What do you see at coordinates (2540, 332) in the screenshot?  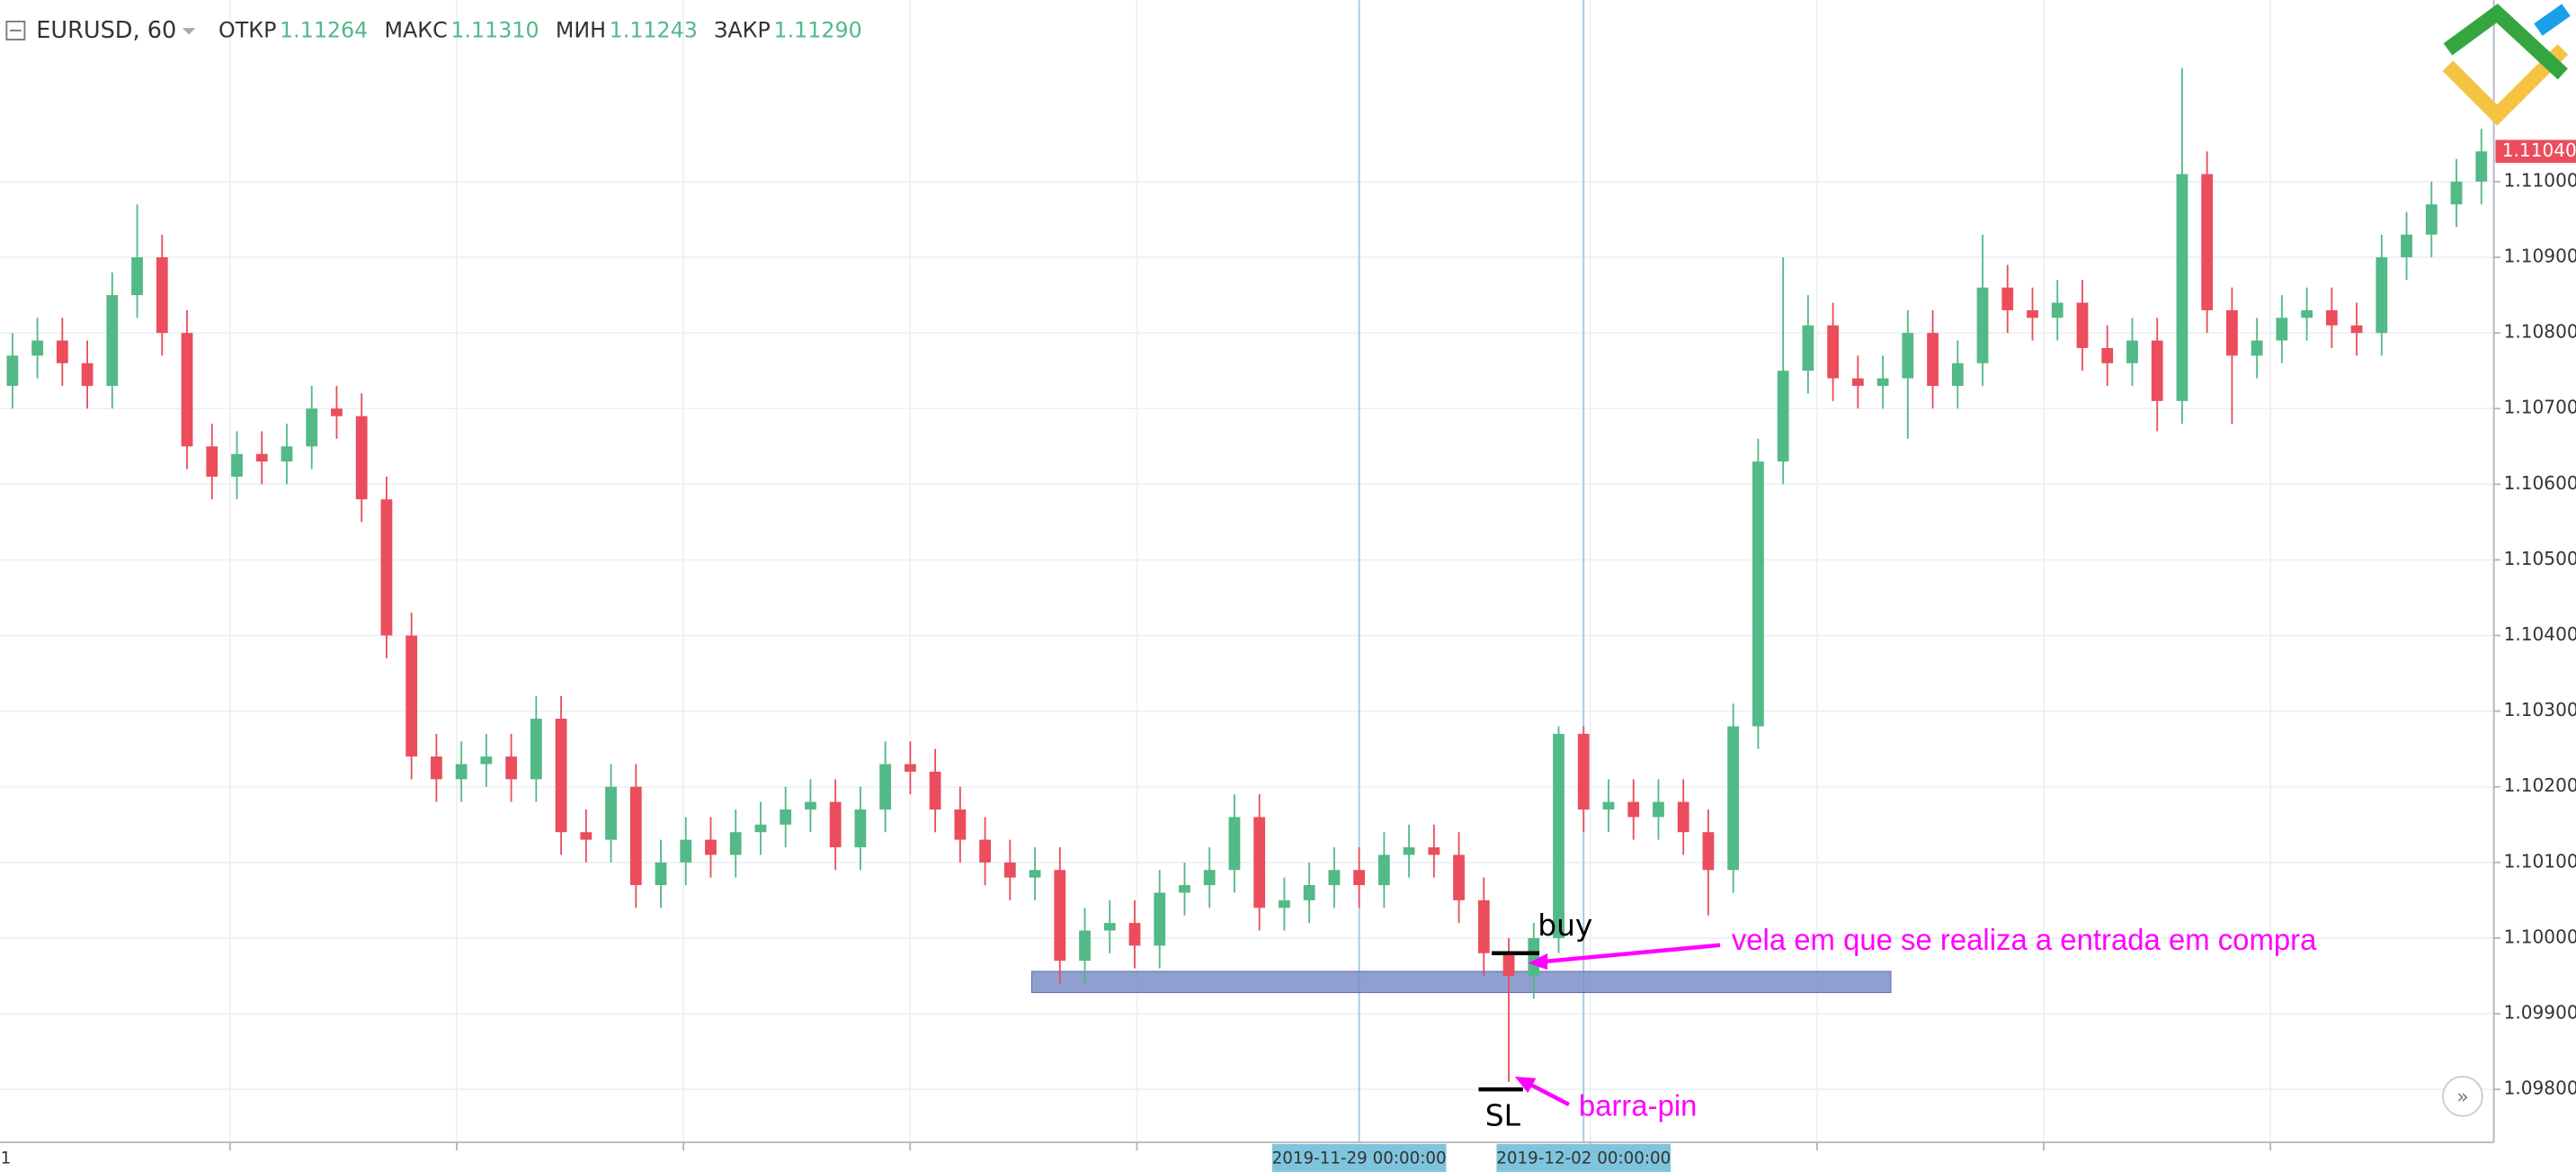 I see `y-tick-label: 1.10800` at bounding box center [2540, 332].